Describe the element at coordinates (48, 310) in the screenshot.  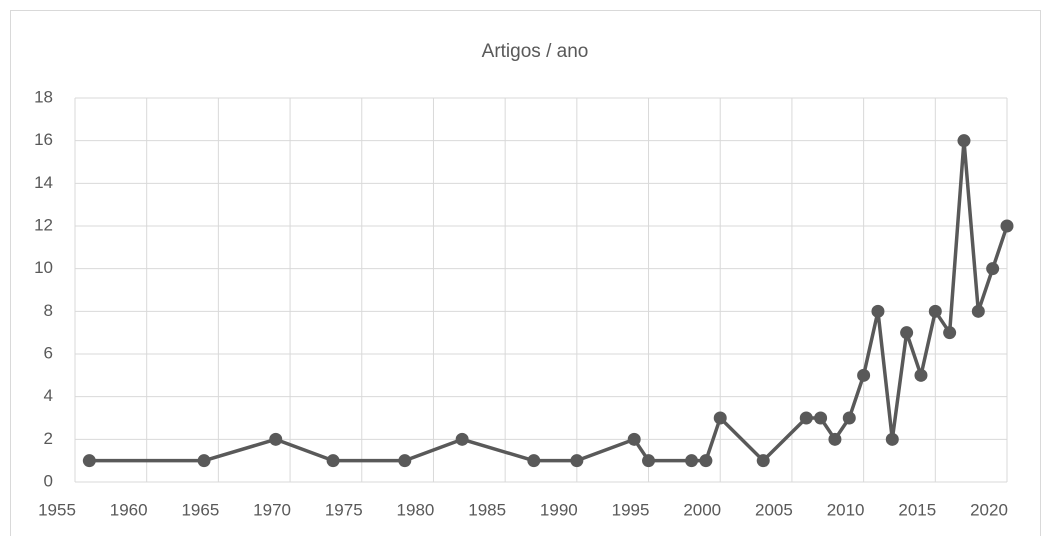
I see `y-tick-label: 8` at that location.